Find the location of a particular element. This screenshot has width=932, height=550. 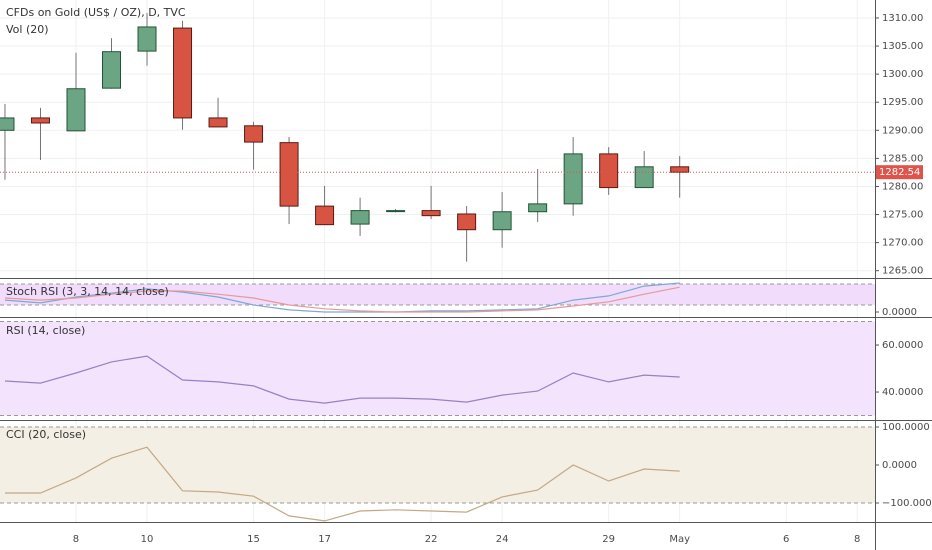

last-price-box is located at coordinates (899, 172).